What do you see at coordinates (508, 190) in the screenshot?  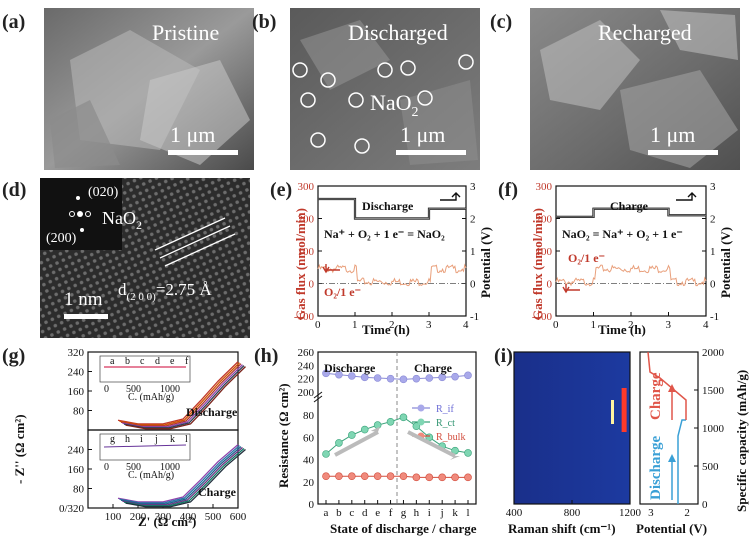 I see `panel-label-f: (f)` at bounding box center [508, 190].